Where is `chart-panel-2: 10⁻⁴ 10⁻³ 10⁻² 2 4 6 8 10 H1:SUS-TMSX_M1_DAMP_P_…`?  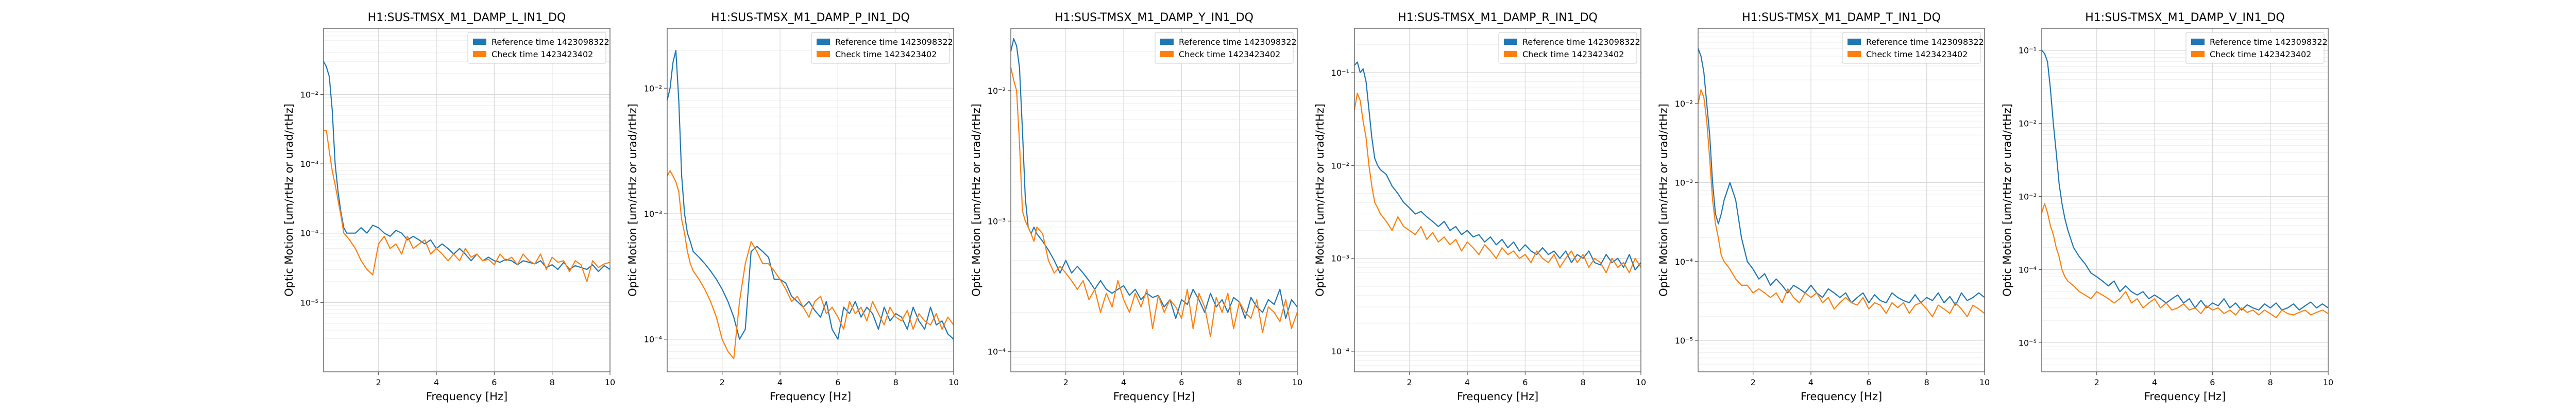 chart-panel-2: 10⁻⁴ 10⁻³ 10⁻² 2 4 6 8 10 H1:SUS-TMSX_M1_DAMP_P_… is located at coordinates (792, 207).